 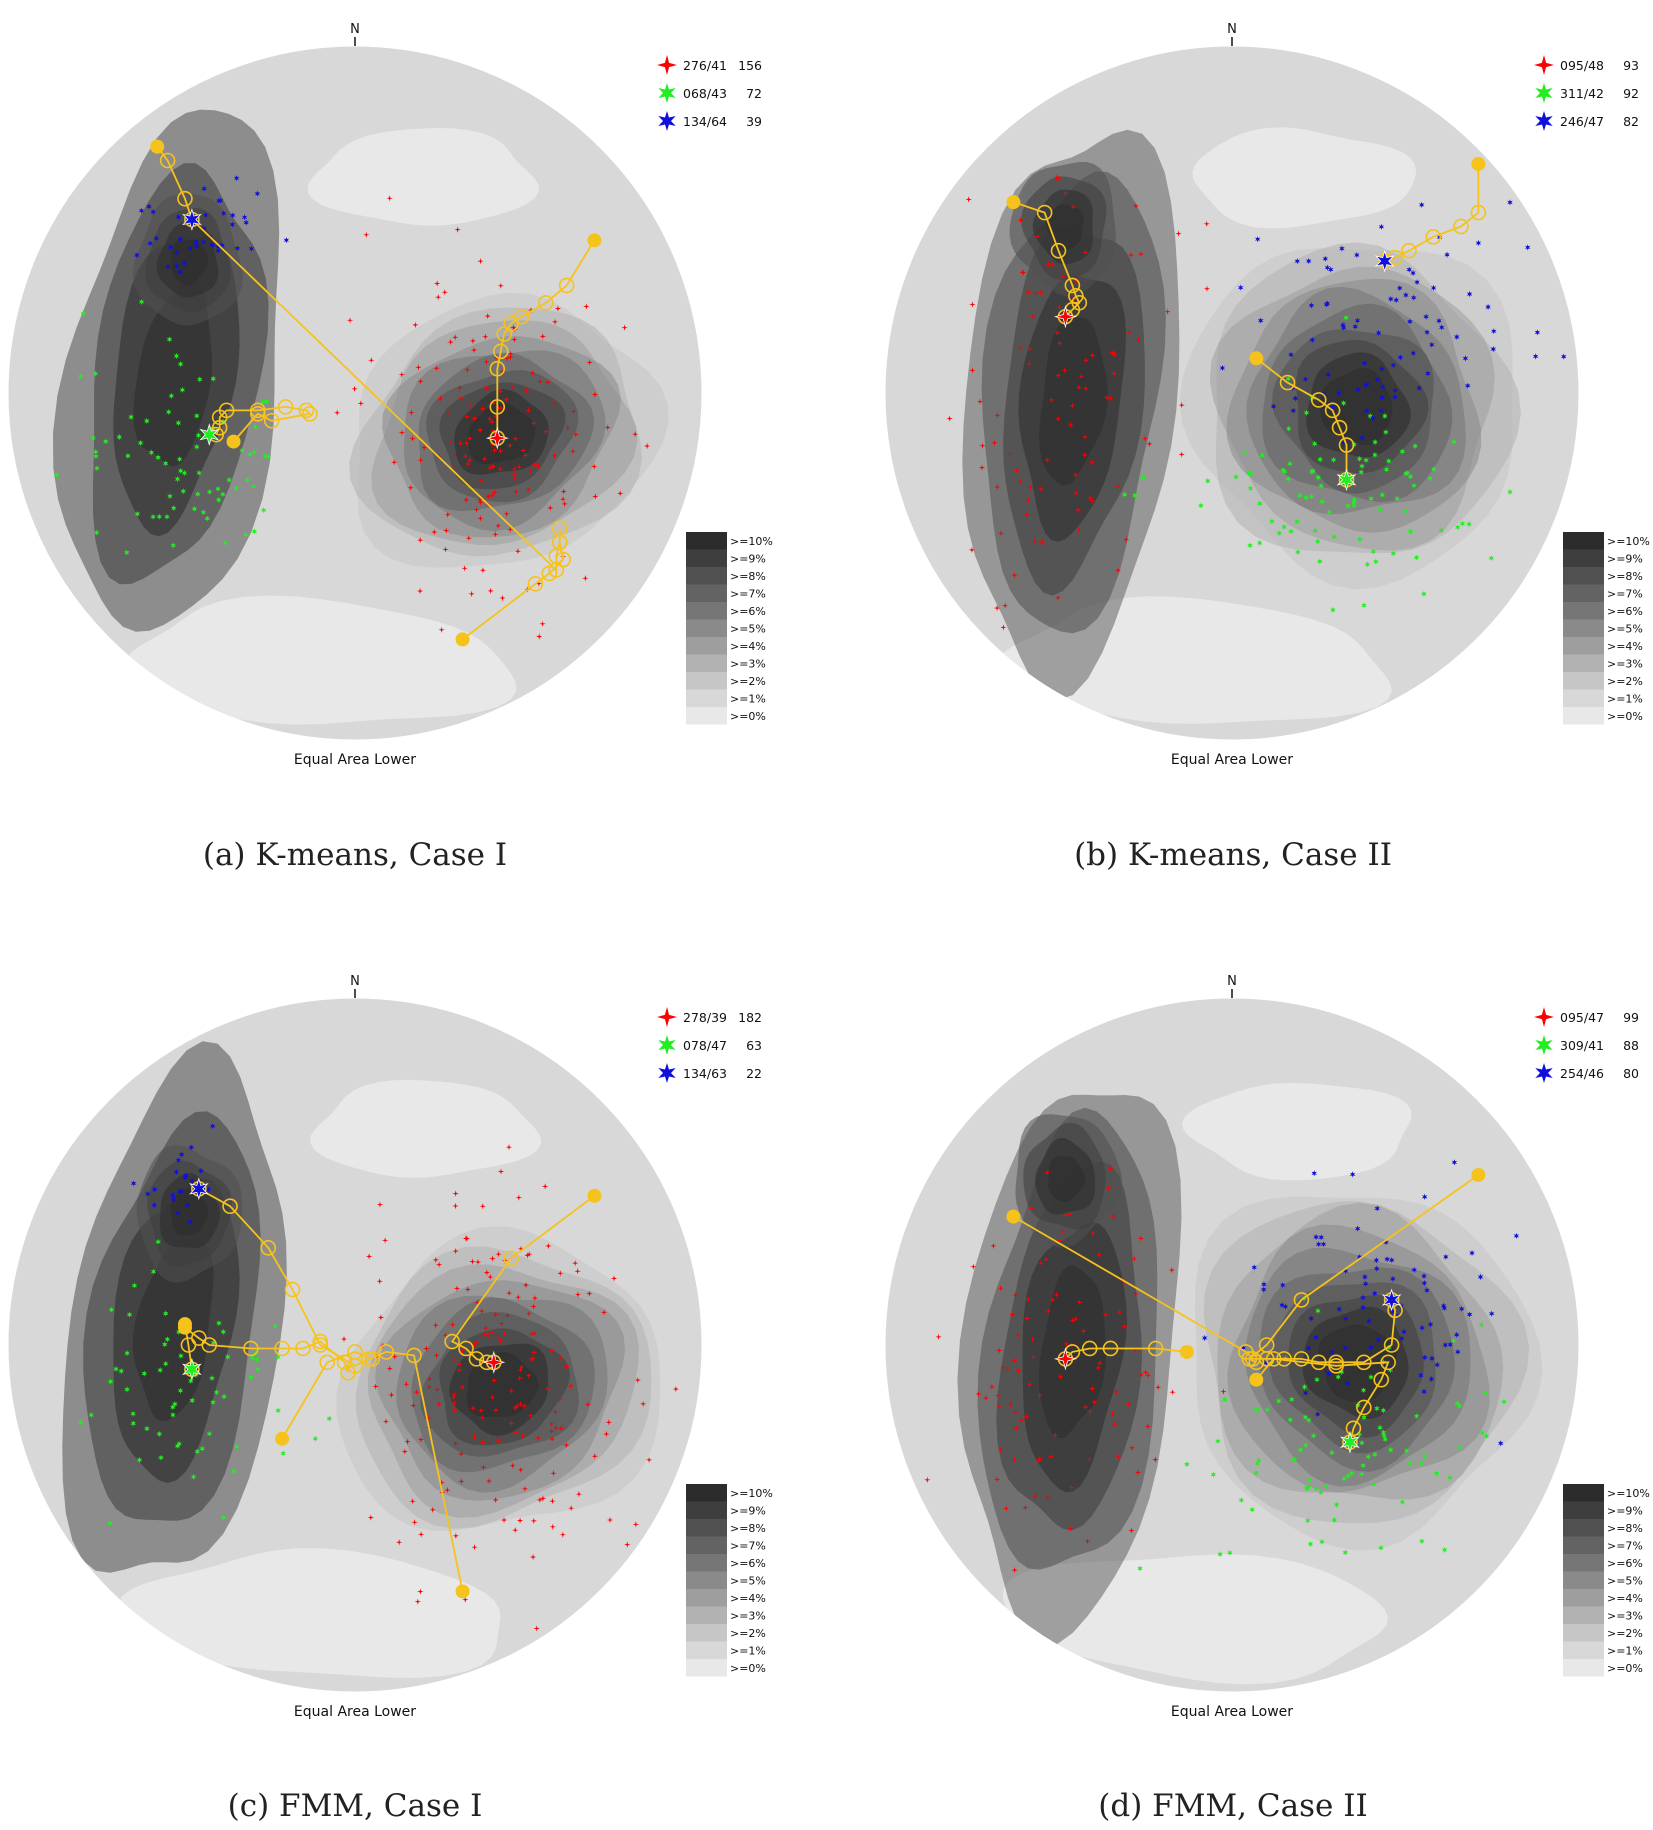 What do you see at coordinates (748, 1563) in the screenshot?
I see `colorbar-label: >=6%` at bounding box center [748, 1563].